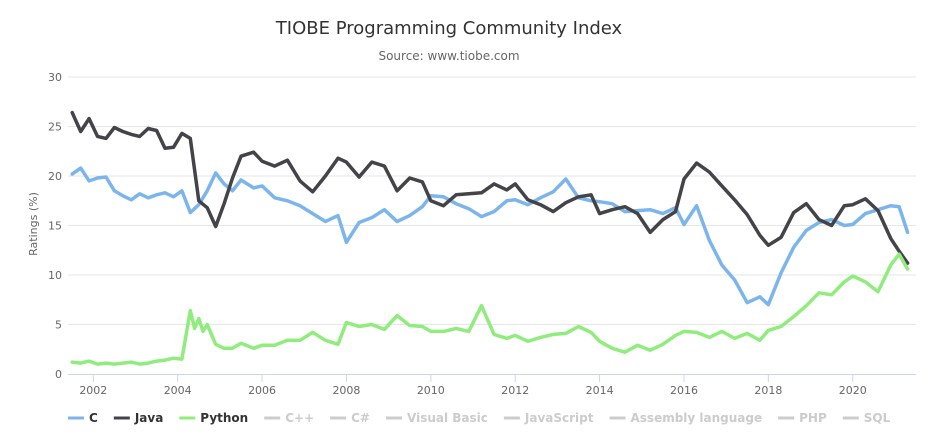  Describe the element at coordinates (93, 418) in the screenshot. I see `legend-label: C` at that location.